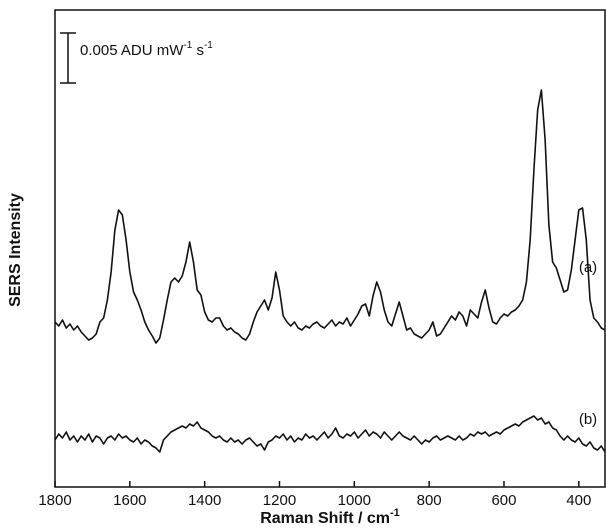 Image resolution: width=606 pixels, height=529 pixels. I want to click on x-tick-label: 1800, so click(54, 500).